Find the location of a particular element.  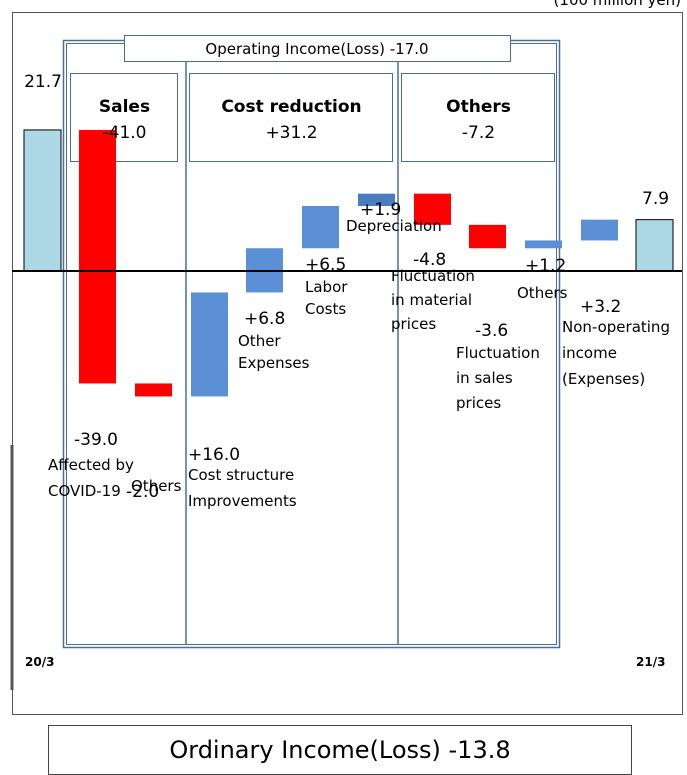

data-label: -4.8 is located at coordinates (429, 260).